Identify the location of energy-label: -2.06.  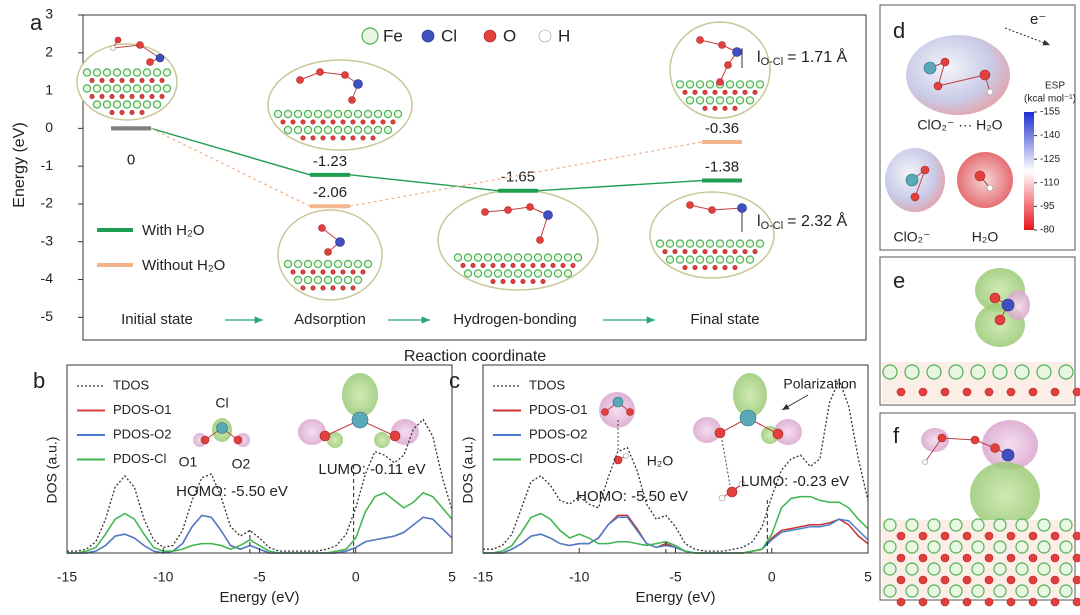
(330, 192).